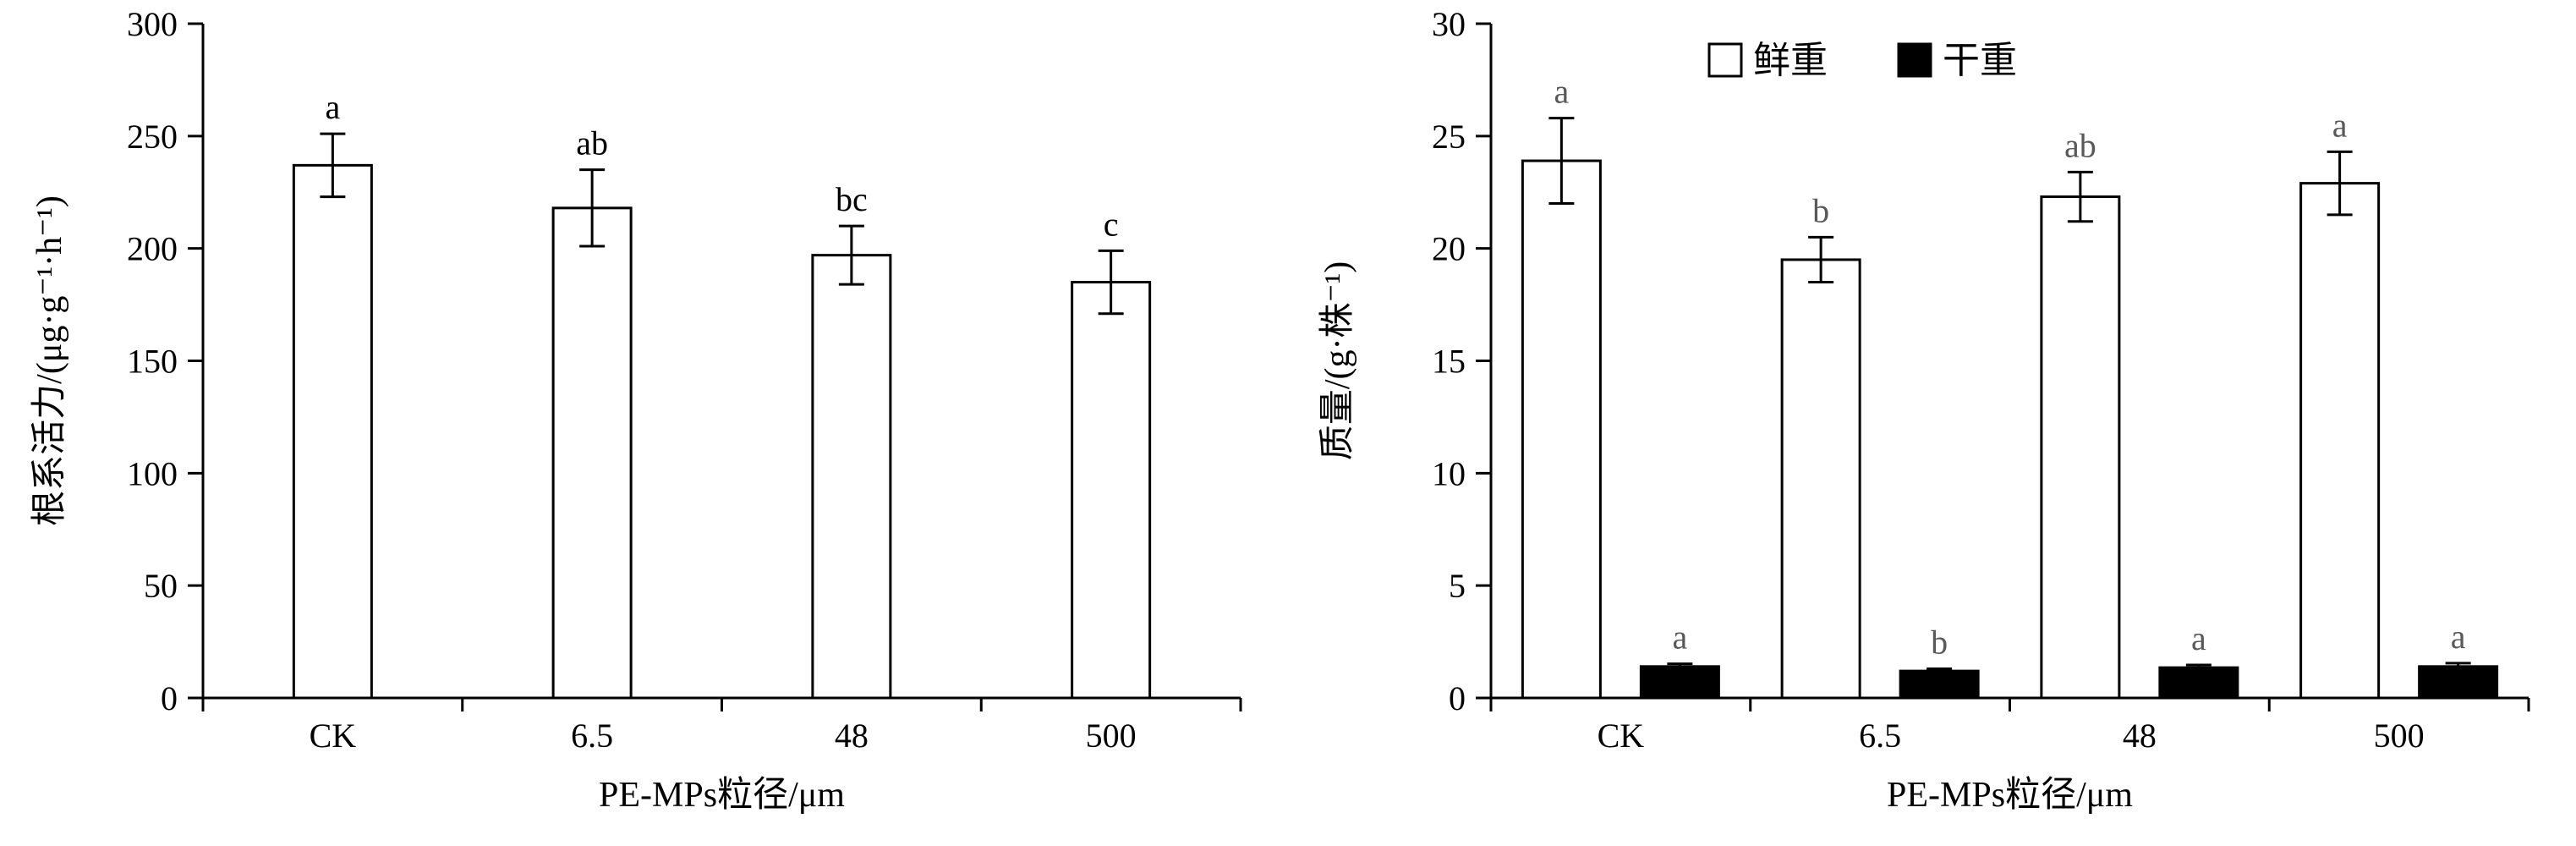  Describe the element at coordinates (1561, 429) in the screenshot. I see `bar-鲜重-CK` at that location.